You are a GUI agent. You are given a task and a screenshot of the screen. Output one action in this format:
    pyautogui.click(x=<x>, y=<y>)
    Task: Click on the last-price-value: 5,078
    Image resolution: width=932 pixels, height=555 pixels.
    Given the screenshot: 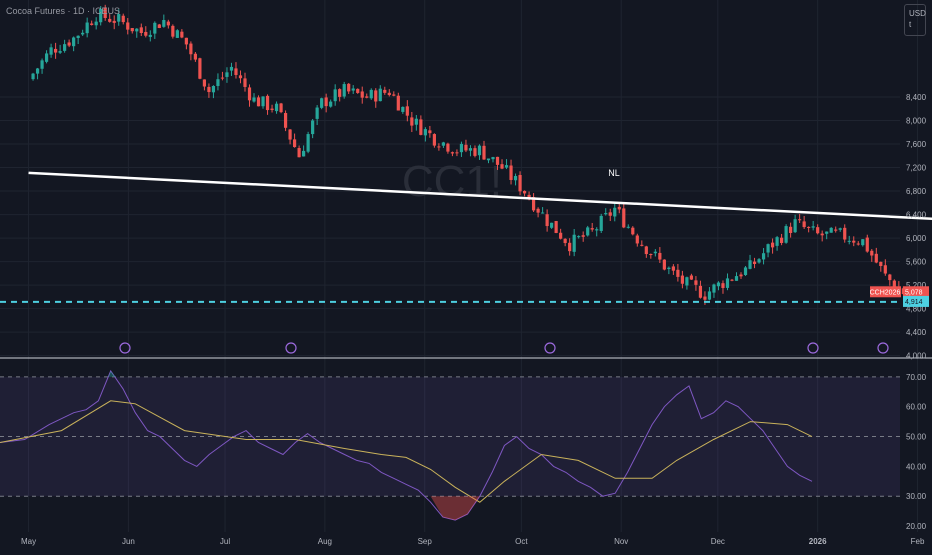 What is the action you would take?
    pyautogui.click(x=914, y=292)
    